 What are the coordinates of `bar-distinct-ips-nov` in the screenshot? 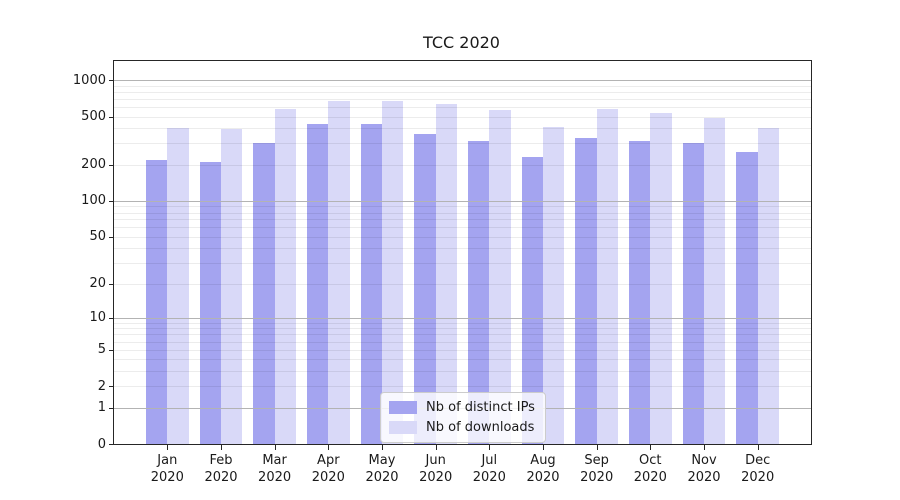 It's located at (693, 293).